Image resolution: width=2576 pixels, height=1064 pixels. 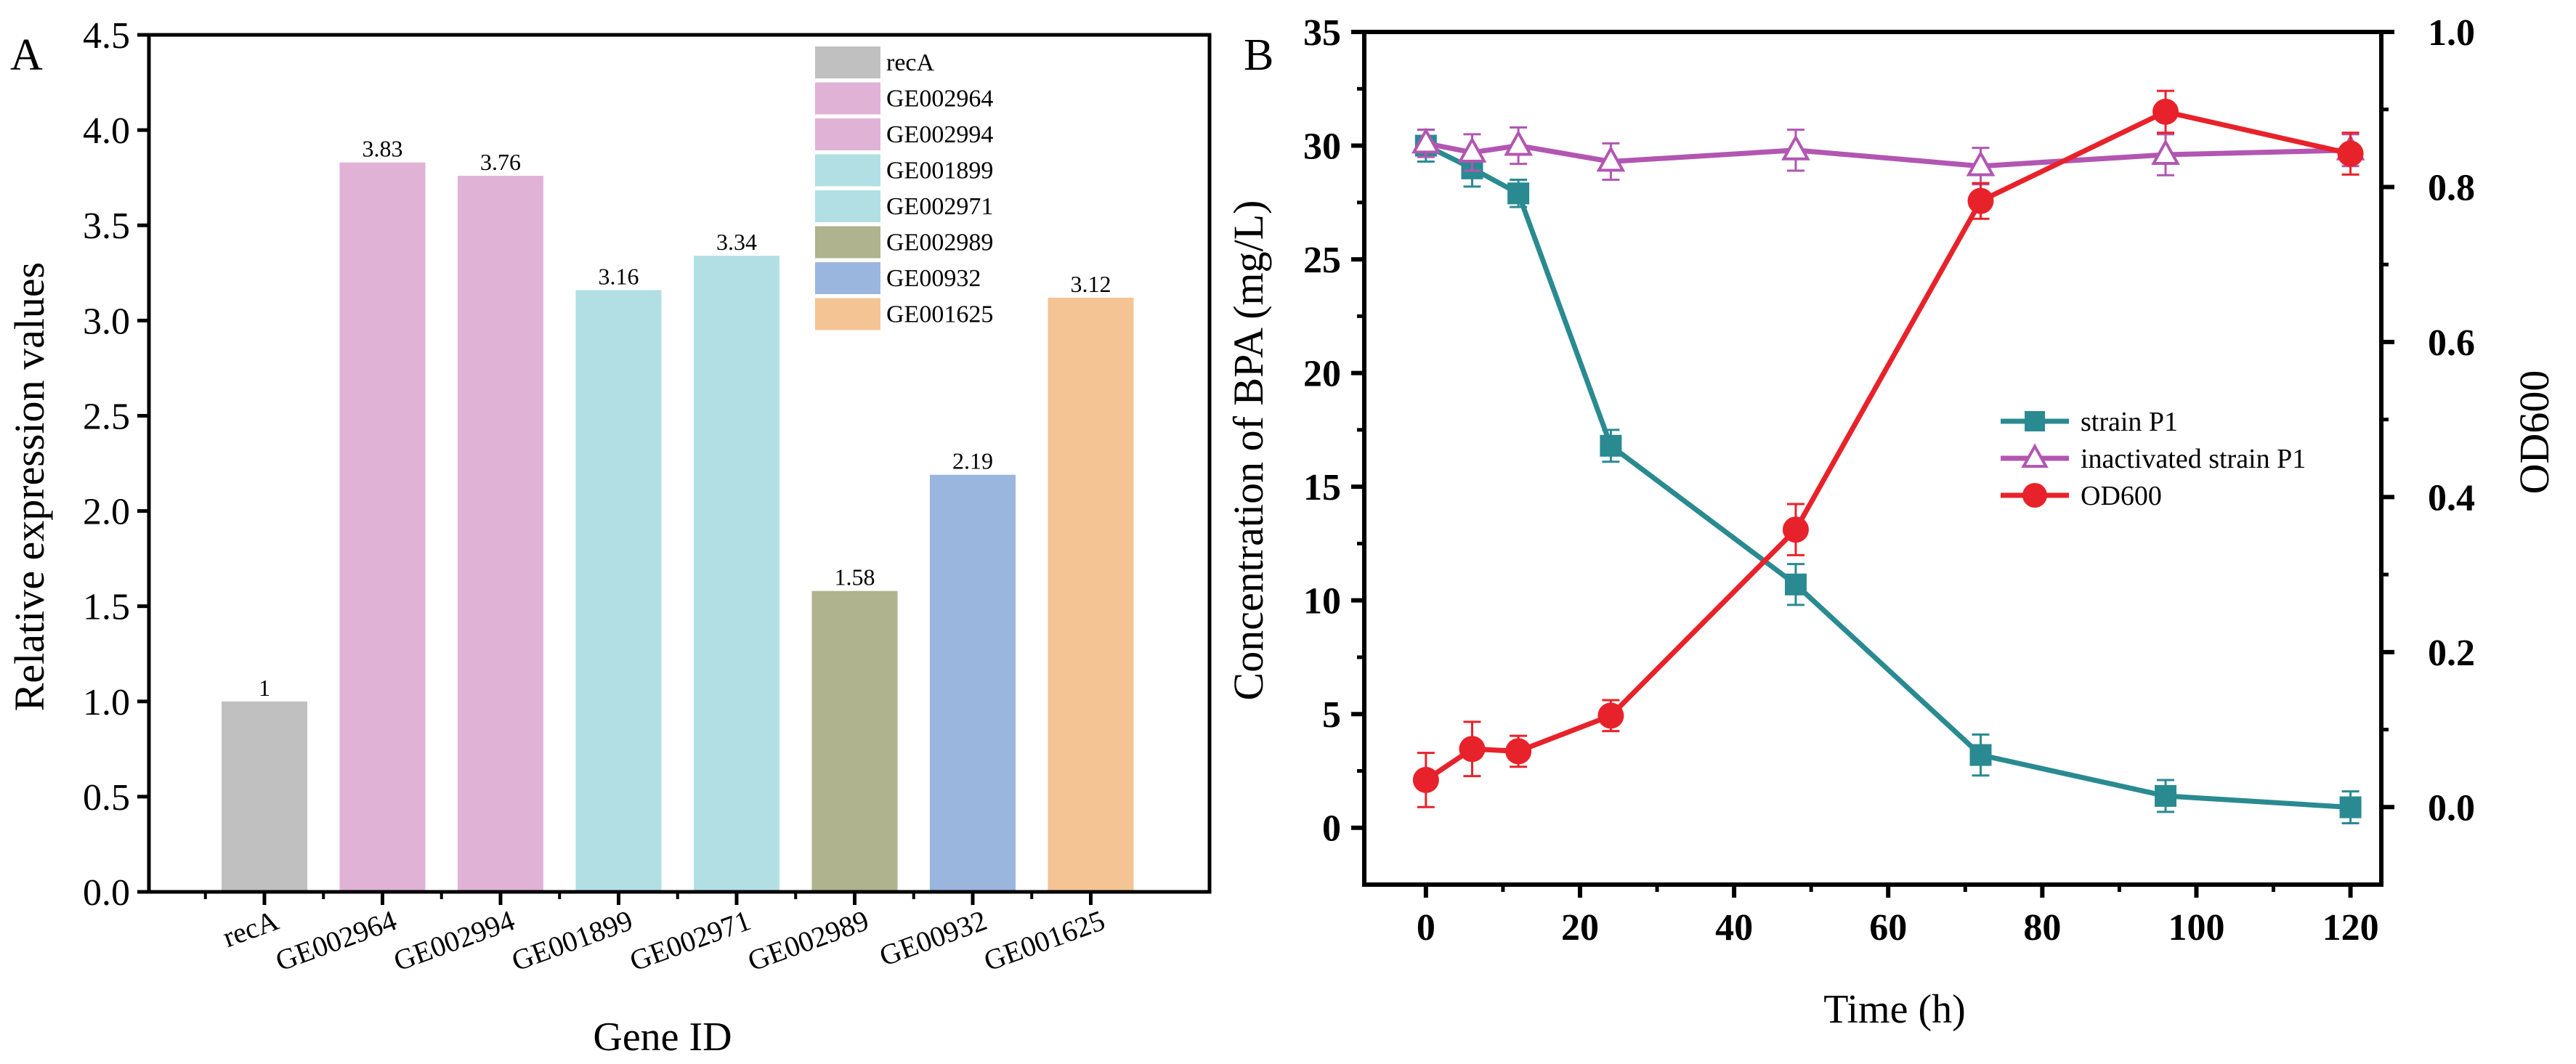 What do you see at coordinates (1894, 1009) in the screenshot?
I see `x-axis-title-b: Time (h)` at bounding box center [1894, 1009].